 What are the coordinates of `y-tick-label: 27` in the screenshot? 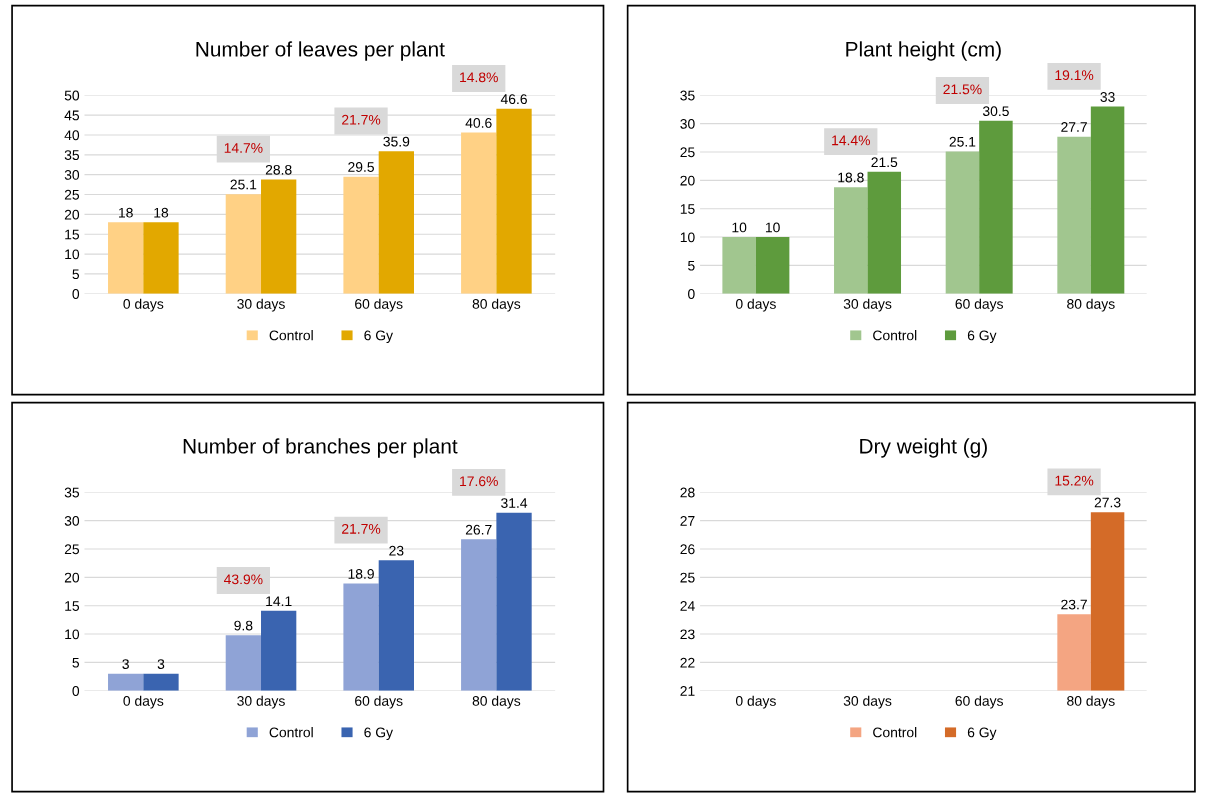 It's located at (687, 520).